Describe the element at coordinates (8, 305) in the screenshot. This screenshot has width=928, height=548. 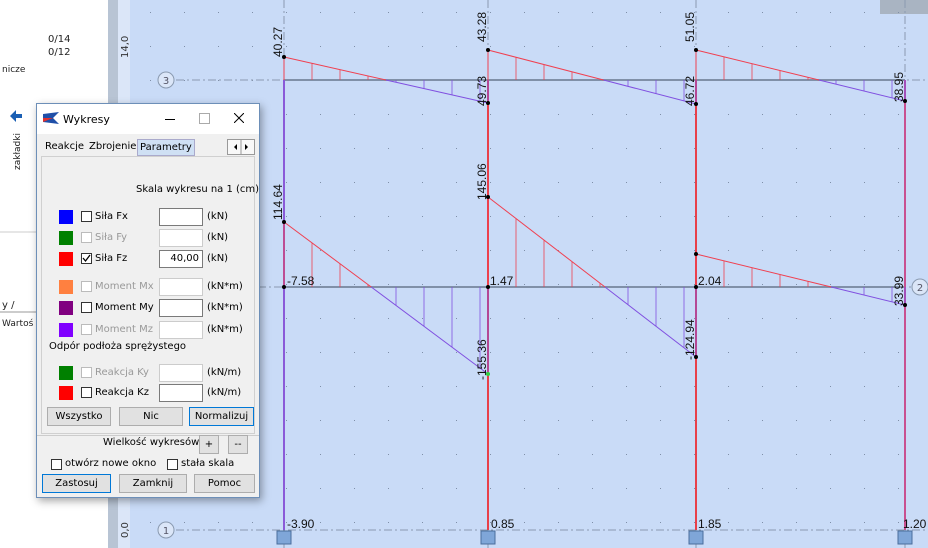
I see `panel-tab: y /` at that location.